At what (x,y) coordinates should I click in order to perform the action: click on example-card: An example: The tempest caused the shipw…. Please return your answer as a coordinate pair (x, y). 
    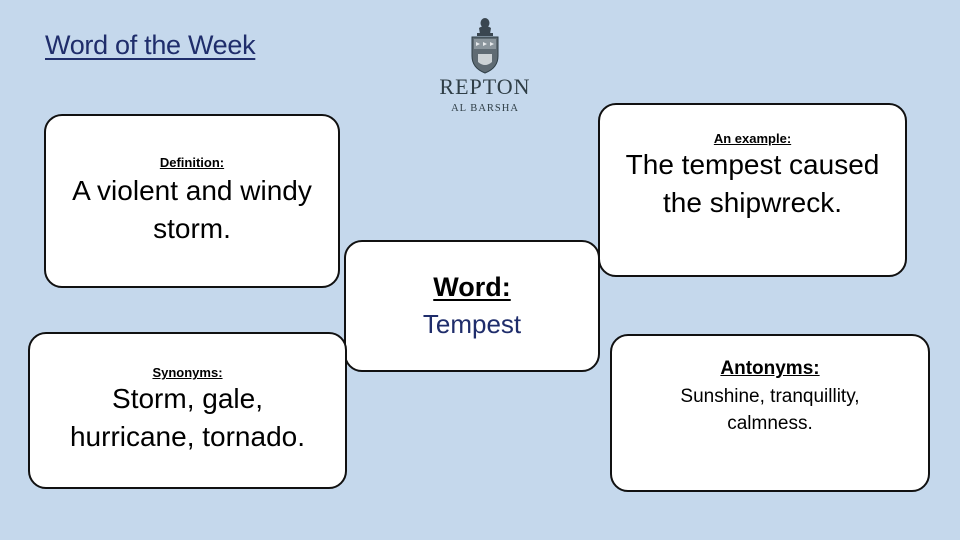
    Looking at the image, I should click on (752, 190).